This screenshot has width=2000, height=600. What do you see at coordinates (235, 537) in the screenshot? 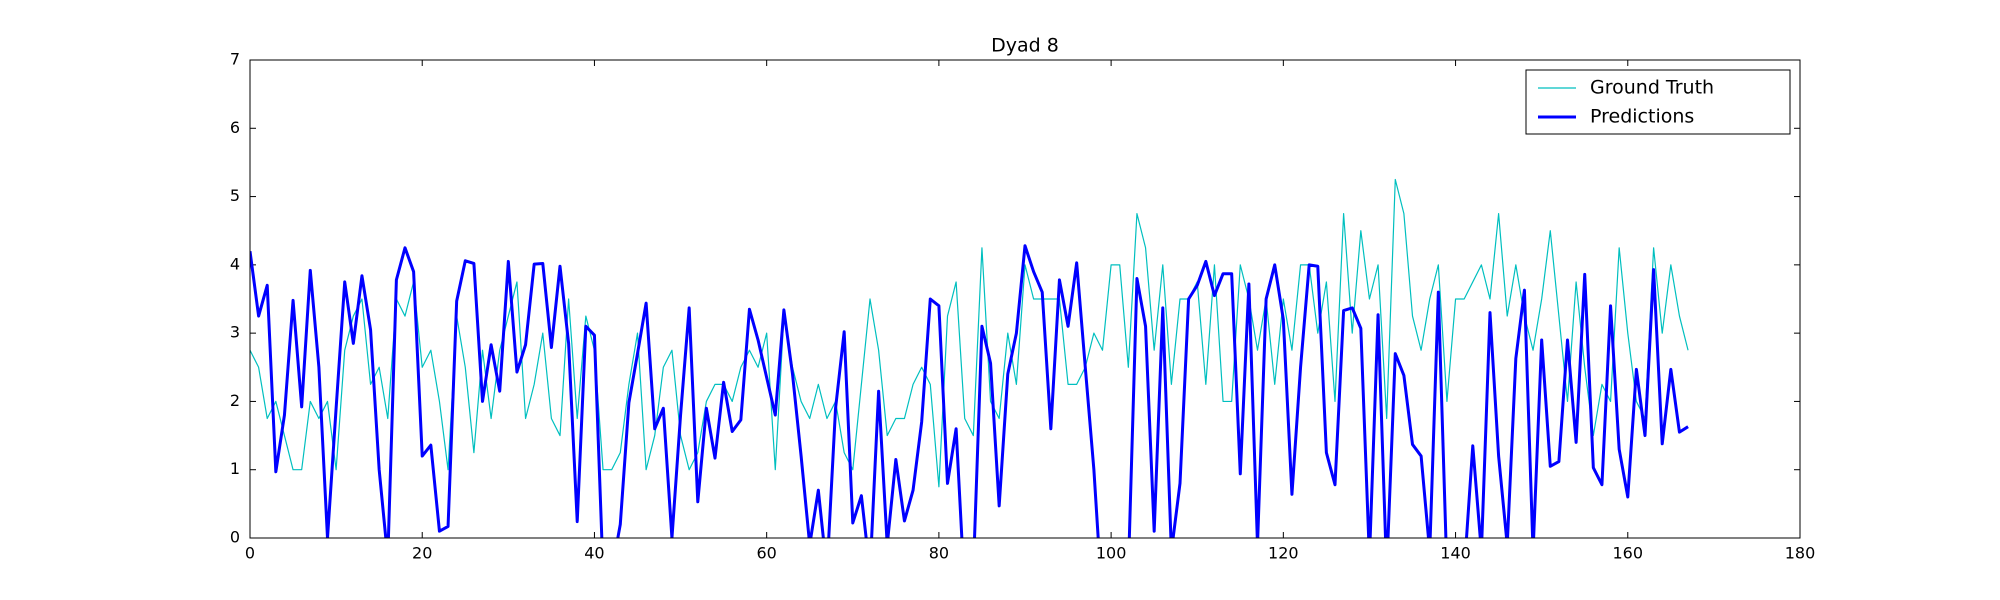
I see `y-tick-label: 0` at bounding box center [235, 537].